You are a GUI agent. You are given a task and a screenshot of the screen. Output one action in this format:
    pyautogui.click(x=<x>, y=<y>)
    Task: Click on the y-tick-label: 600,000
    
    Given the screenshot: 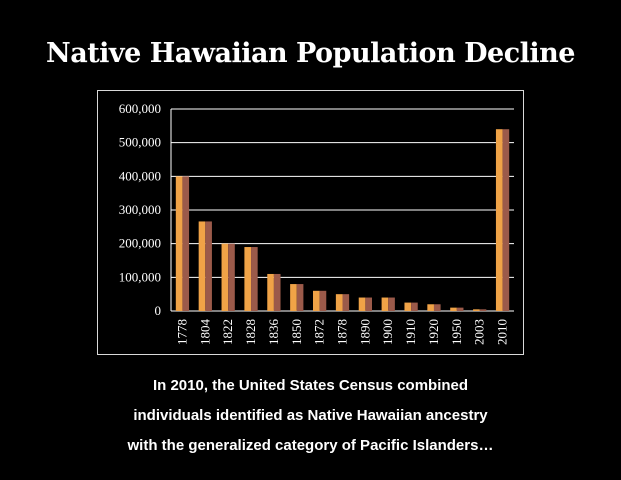 What is the action you would take?
    pyautogui.click(x=140, y=108)
    